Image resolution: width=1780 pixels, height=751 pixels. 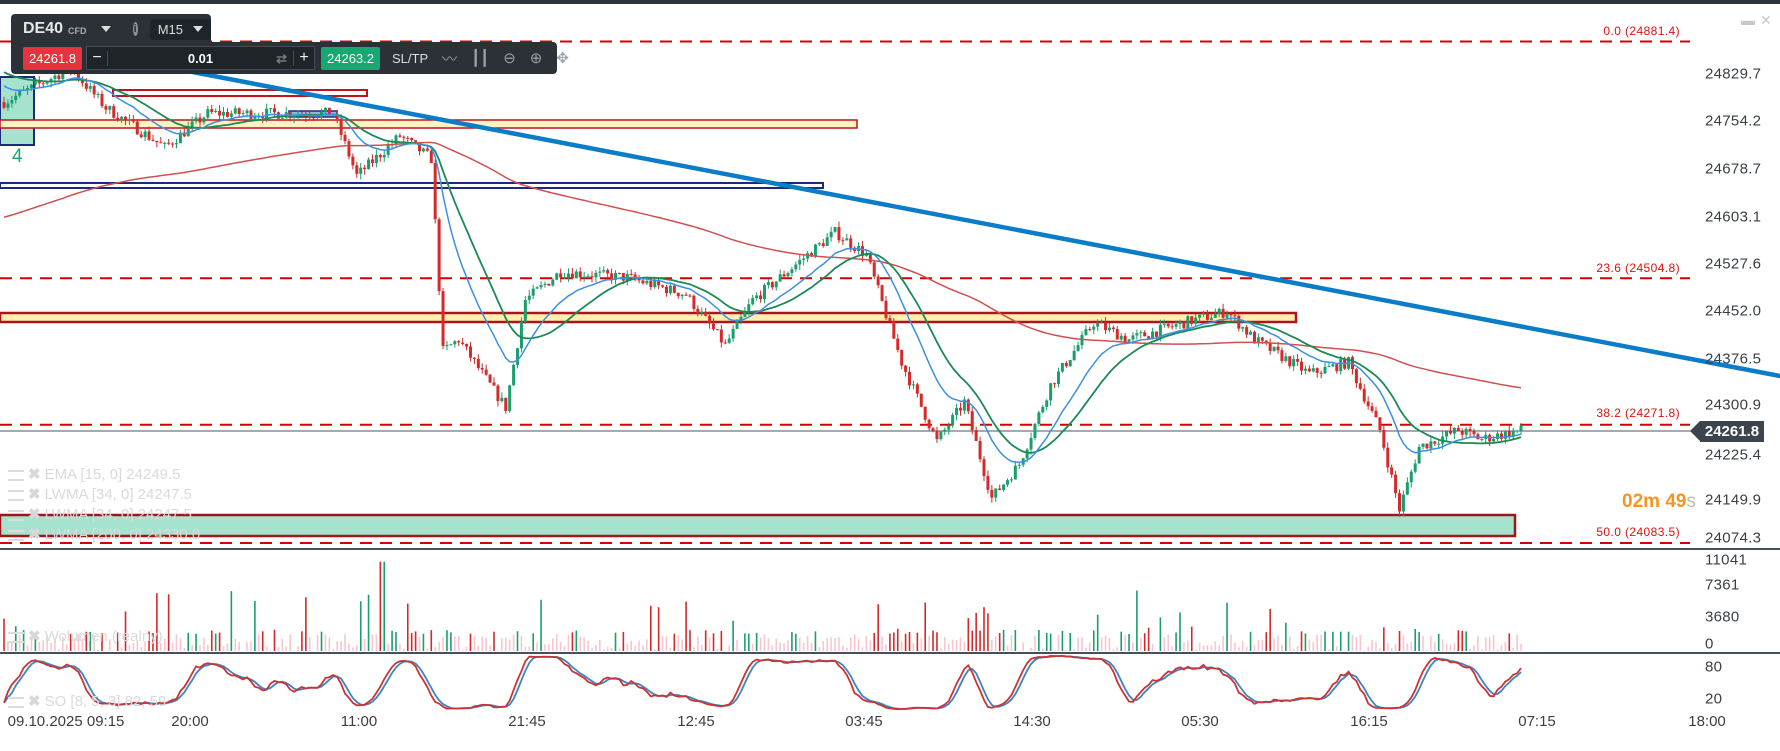 I want to click on sltp-button: SL/TP, so click(x=410, y=58).